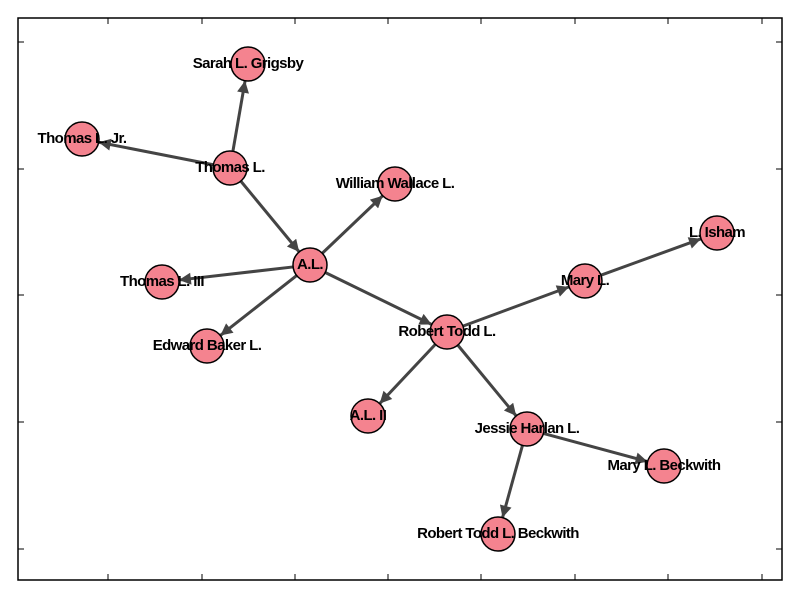 The height and width of the screenshot is (600, 800). I want to click on node-label: Sarah L. Grigsby, so click(249, 63).